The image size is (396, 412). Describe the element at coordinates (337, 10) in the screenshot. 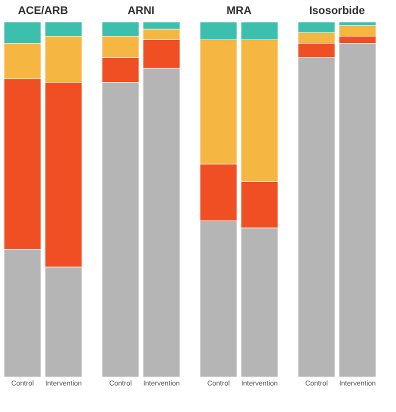

I see `chart-title: Isosorbide` at that location.